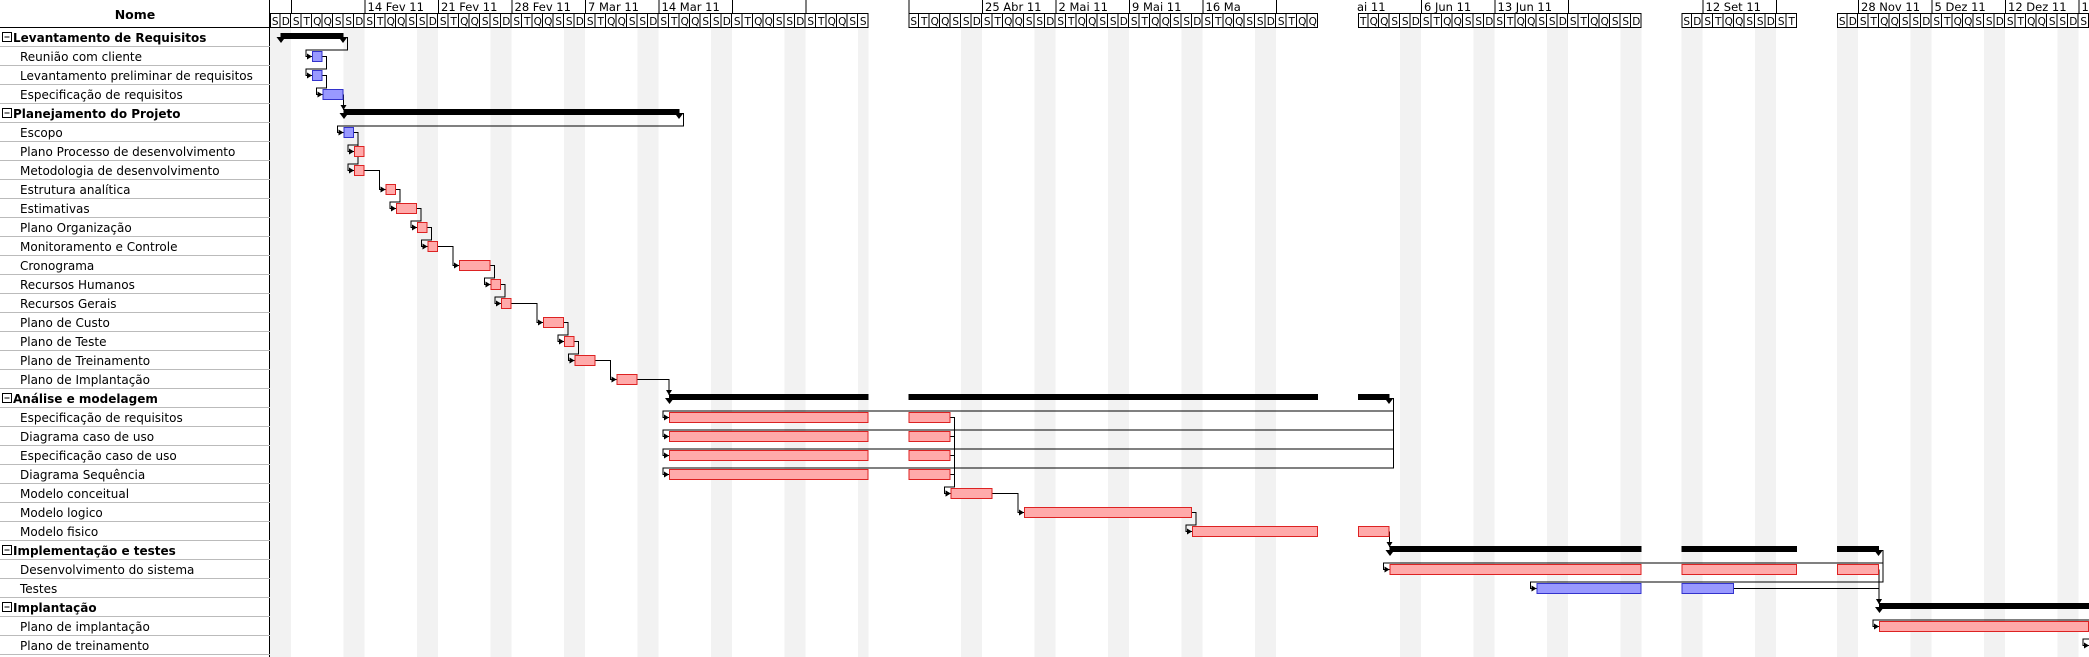 The width and height of the screenshot is (2089, 657). What do you see at coordinates (127, 152) in the screenshot?
I see `task-name: Plano Processo de desenvolvimento` at bounding box center [127, 152].